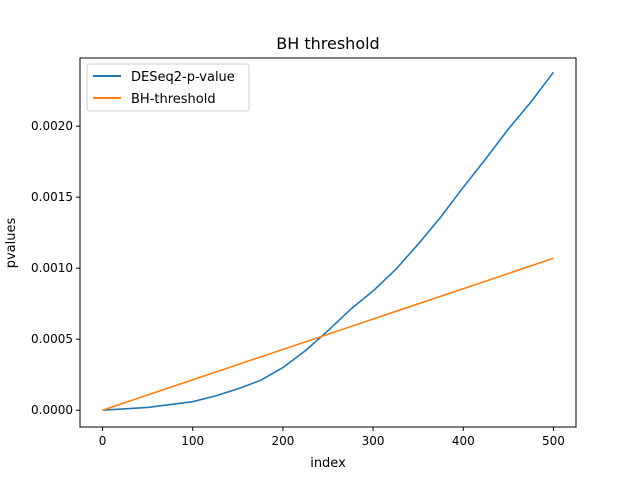  What do you see at coordinates (103, 441) in the screenshot?
I see `x-tick-label: 0` at bounding box center [103, 441].